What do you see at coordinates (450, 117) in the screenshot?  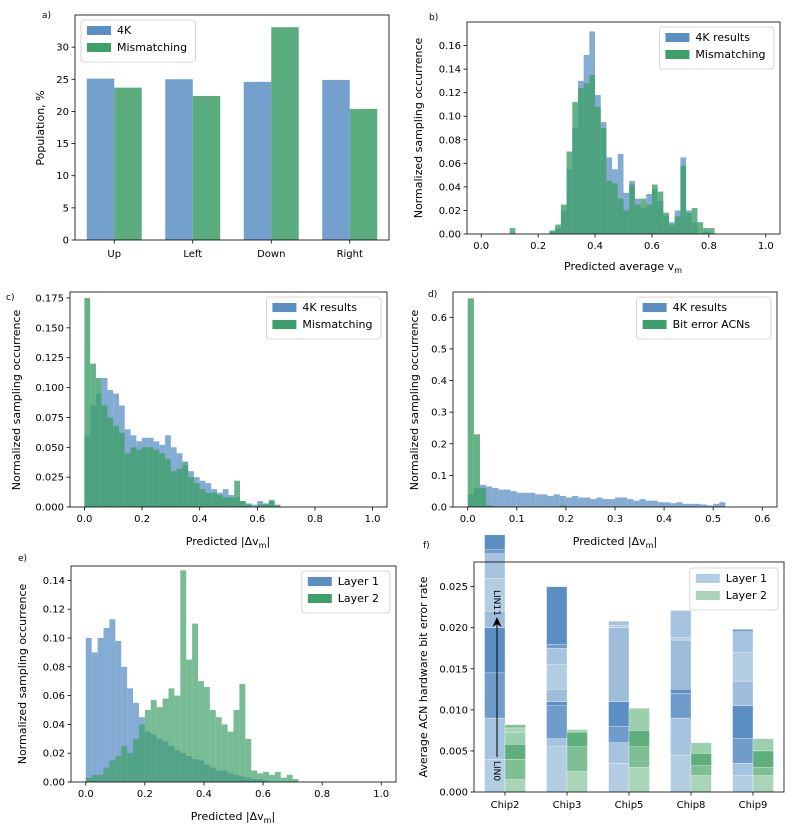 I see `y-tick-label: 0.10` at bounding box center [450, 117].